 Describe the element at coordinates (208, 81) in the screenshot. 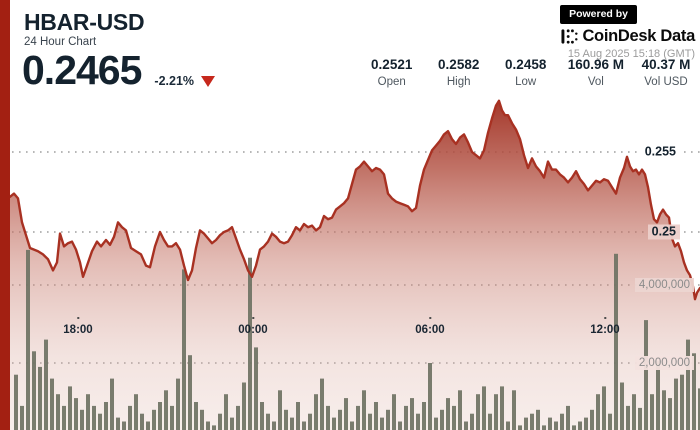

I see `down-triangle-icon` at that location.